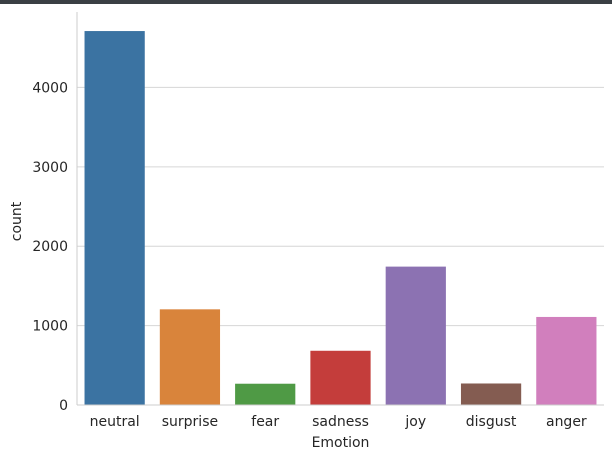 This screenshot has width=612, height=452. Describe the element at coordinates (566, 361) in the screenshot. I see `bar-anger` at that location.